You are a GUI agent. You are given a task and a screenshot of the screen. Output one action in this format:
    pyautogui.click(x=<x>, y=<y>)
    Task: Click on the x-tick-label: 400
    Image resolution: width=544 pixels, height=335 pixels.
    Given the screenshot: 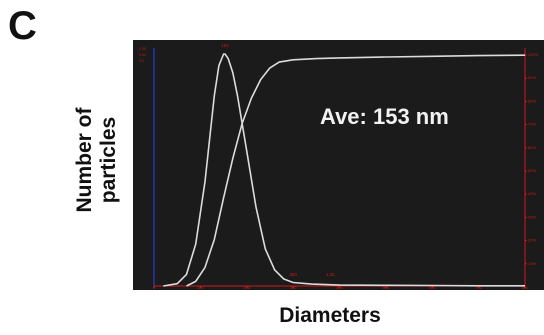 What is the action you would take?
    pyautogui.click(x=339, y=287)
    